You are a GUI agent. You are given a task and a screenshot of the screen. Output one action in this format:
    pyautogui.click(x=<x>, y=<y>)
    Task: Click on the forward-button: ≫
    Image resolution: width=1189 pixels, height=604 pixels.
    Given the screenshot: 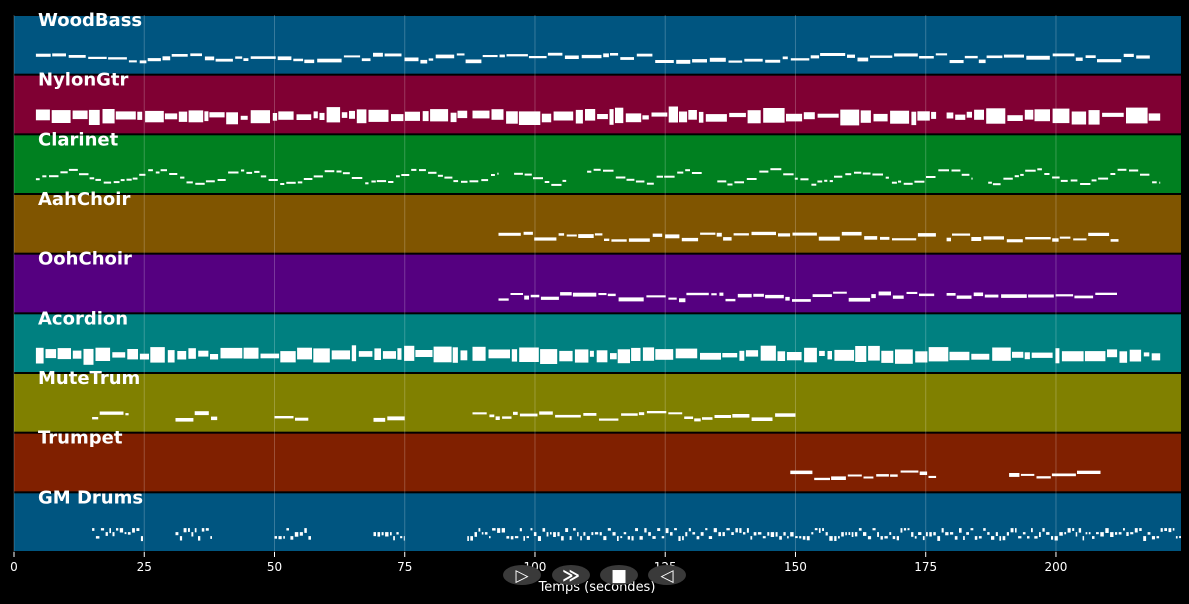 What is the action you would take?
    pyautogui.click(x=571, y=575)
    